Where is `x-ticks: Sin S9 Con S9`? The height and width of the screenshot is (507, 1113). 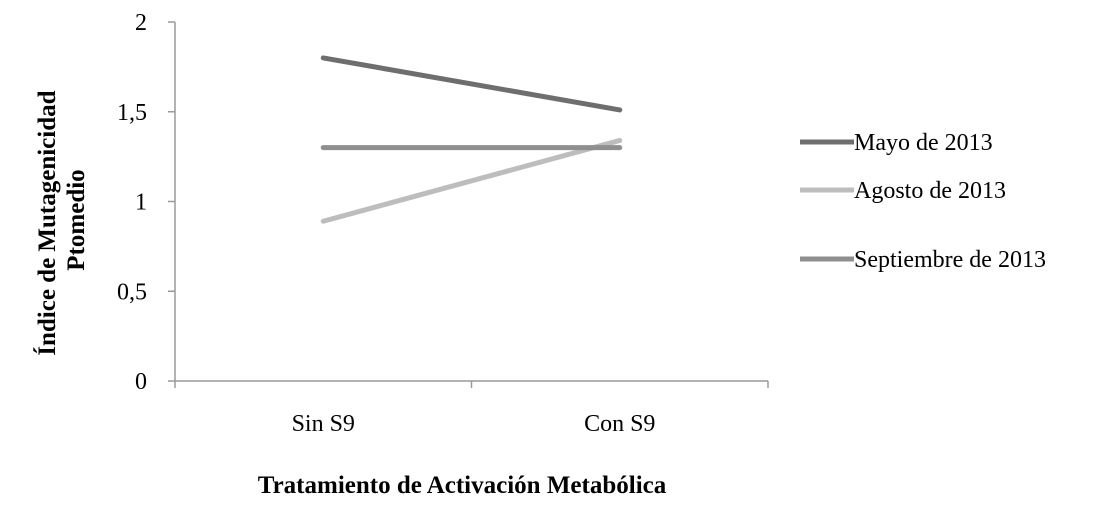
x-ticks: Sin S9 Con S9 is located at coordinates (471, 409).